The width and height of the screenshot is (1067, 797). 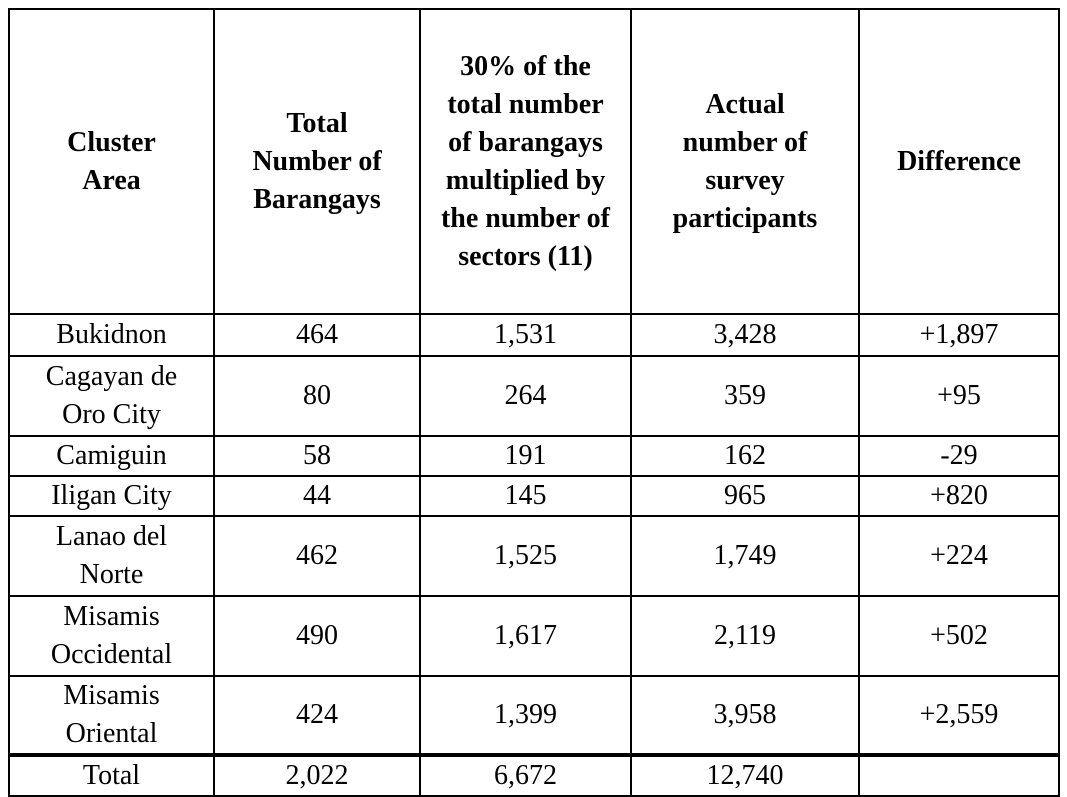 I want to click on table-cell: 3,428, so click(x=745, y=335).